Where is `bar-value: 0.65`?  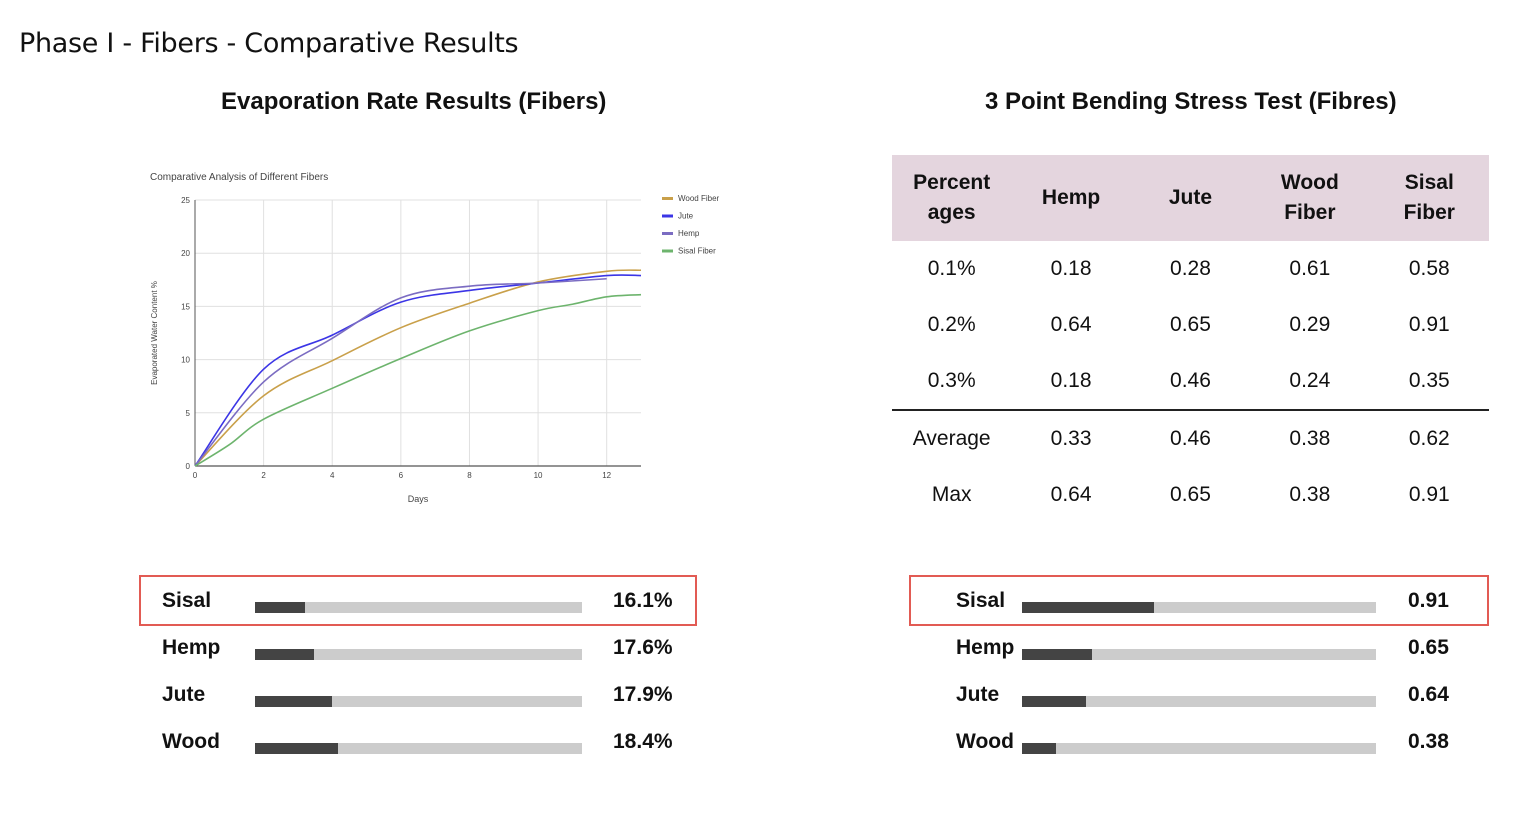 bar-value: 0.65 is located at coordinates (1428, 647).